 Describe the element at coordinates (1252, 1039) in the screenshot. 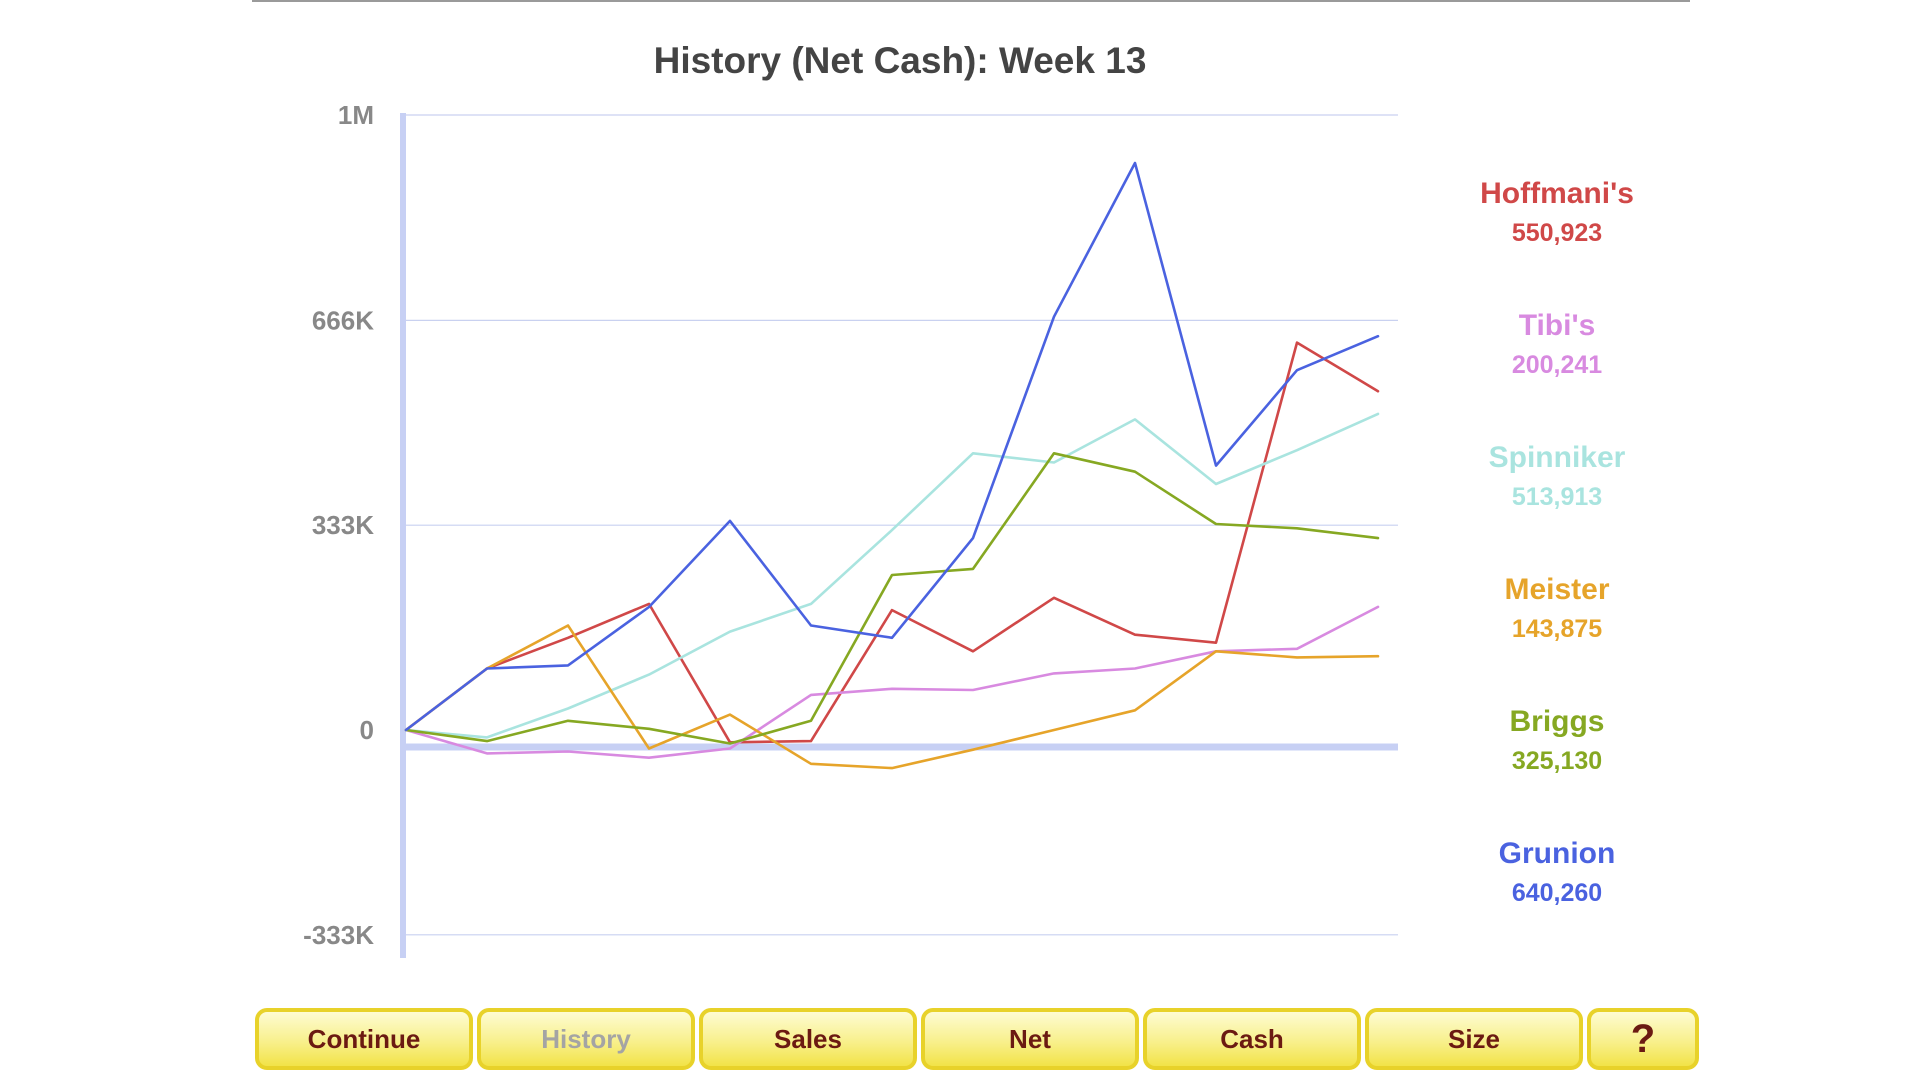

I see `cash-button: Cash` at that location.